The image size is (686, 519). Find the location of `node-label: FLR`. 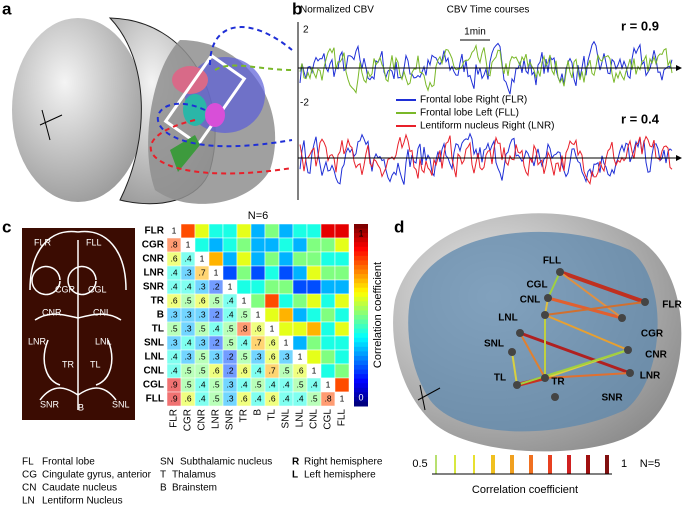

node-label: FLR is located at coordinates (672, 305).